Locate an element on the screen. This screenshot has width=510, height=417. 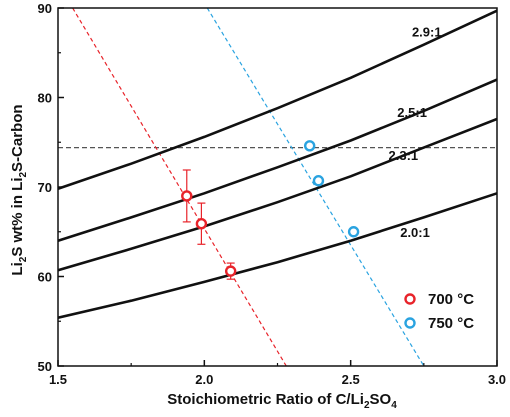
y-tick-label: 80 is located at coordinates (45, 98).